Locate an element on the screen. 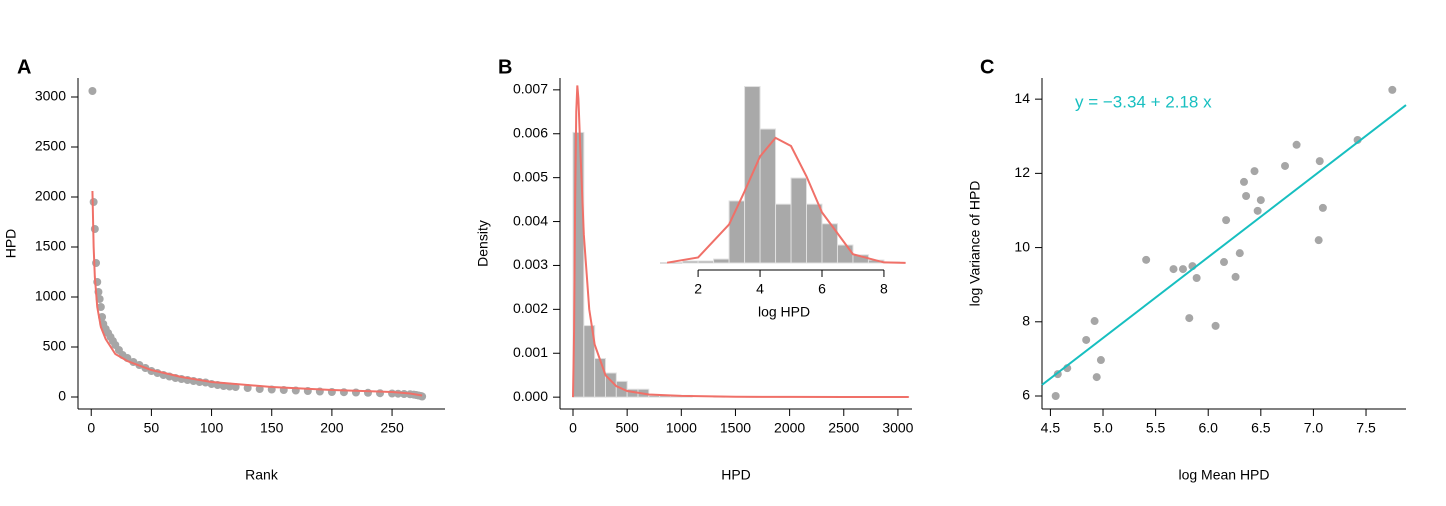 The width and height of the screenshot is (1446, 506). y-tick-label: 14 is located at coordinates (1022, 98).